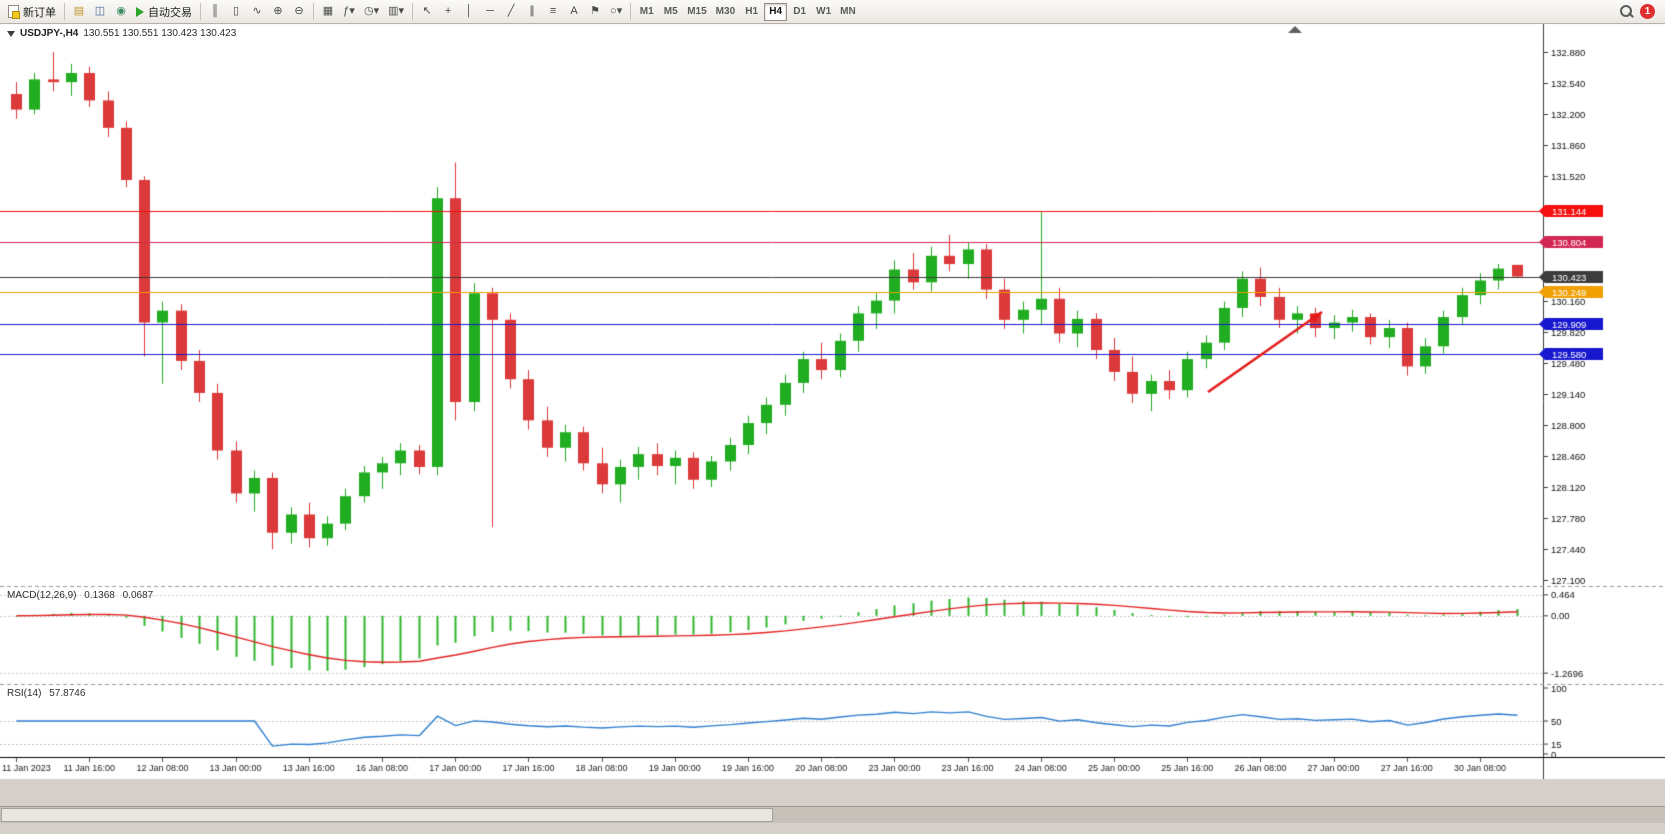 This screenshot has height=834, width=1665. Describe the element at coordinates (799, 12) in the screenshot. I see `timeframe-d1-button: D1` at that location.